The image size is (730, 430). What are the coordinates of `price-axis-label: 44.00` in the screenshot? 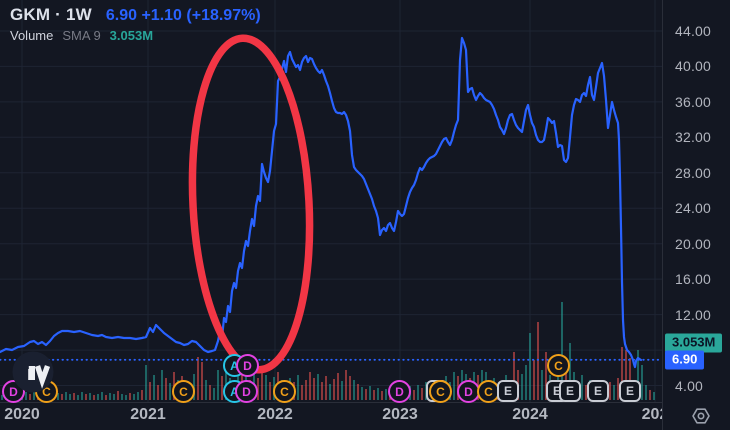 It's located at (693, 31).